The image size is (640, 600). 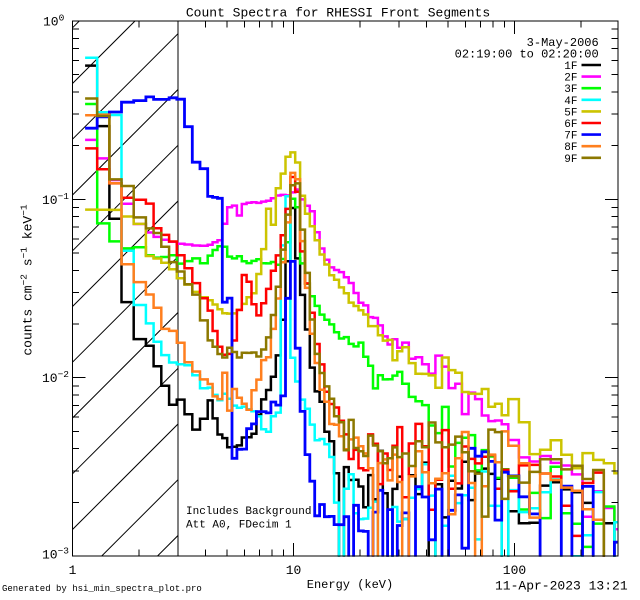 I want to click on svg-text: 3-May-2006, so click(x=563, y=43).